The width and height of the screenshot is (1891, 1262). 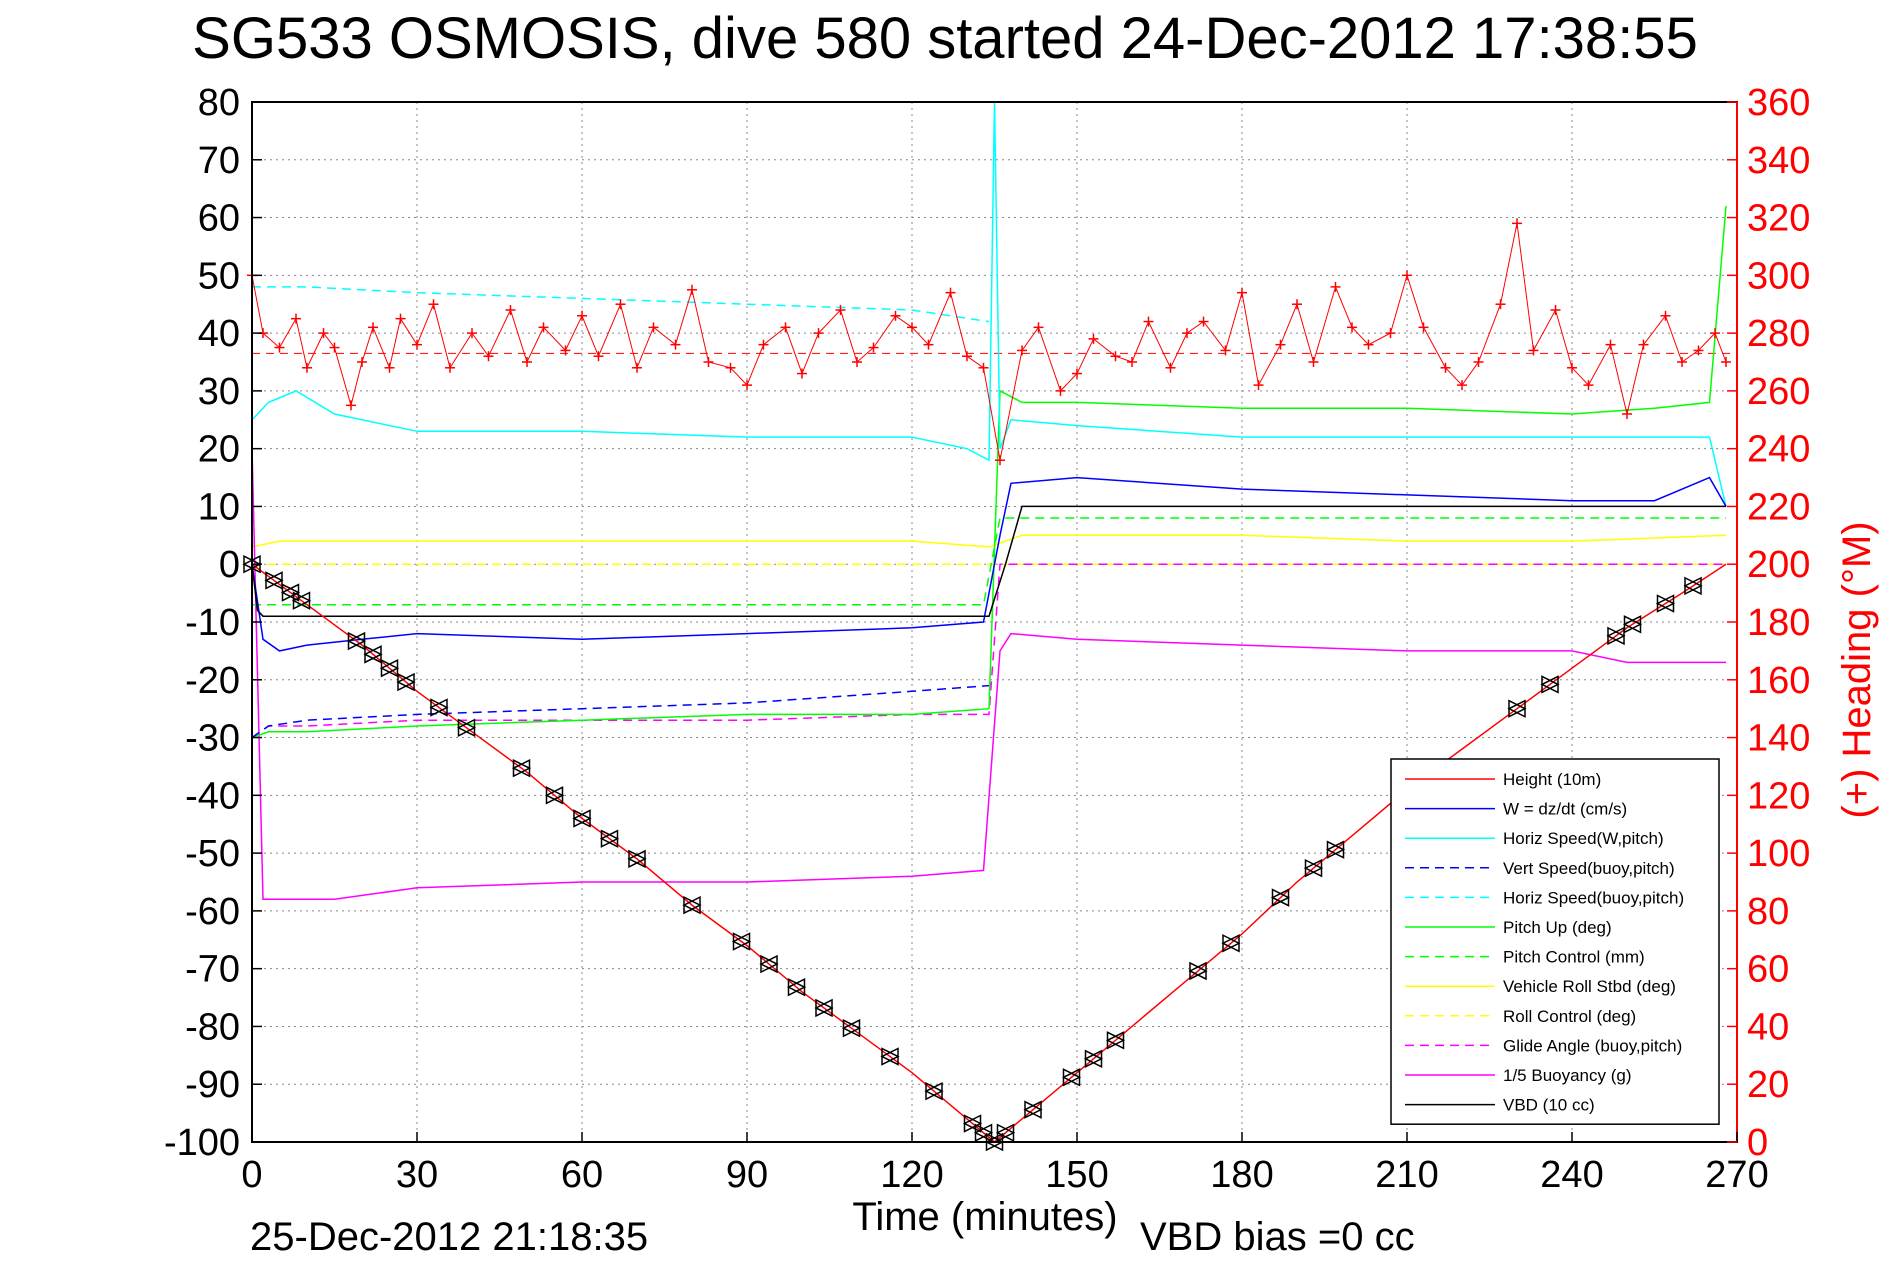 I want to click on y-tick-label: -40, so click(x=212, y=796).